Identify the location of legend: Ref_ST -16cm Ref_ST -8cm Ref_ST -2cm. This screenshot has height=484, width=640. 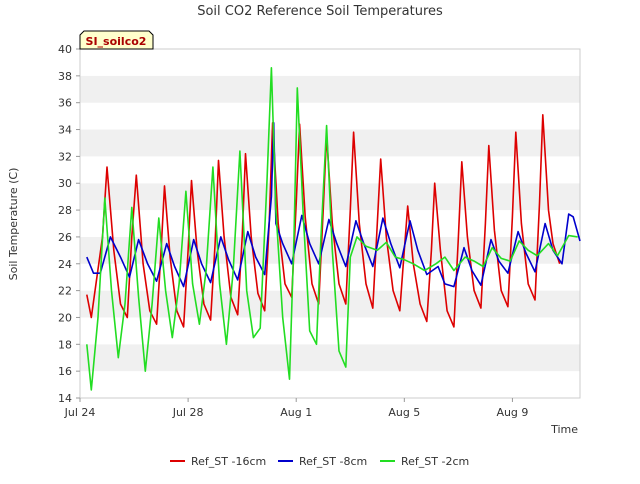
(319, 461).